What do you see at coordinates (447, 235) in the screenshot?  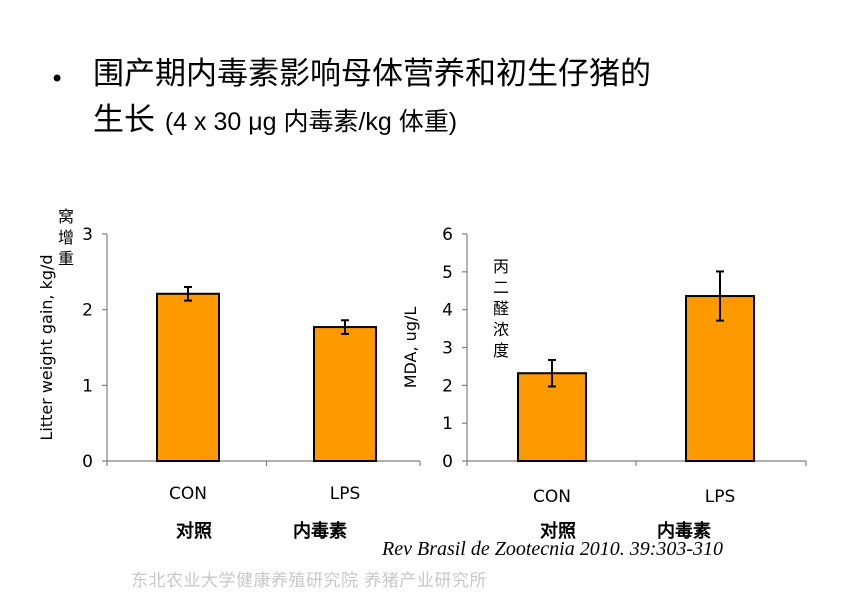 I see `chart2-y-tick-label: 6` at bounding box center [447, 235].